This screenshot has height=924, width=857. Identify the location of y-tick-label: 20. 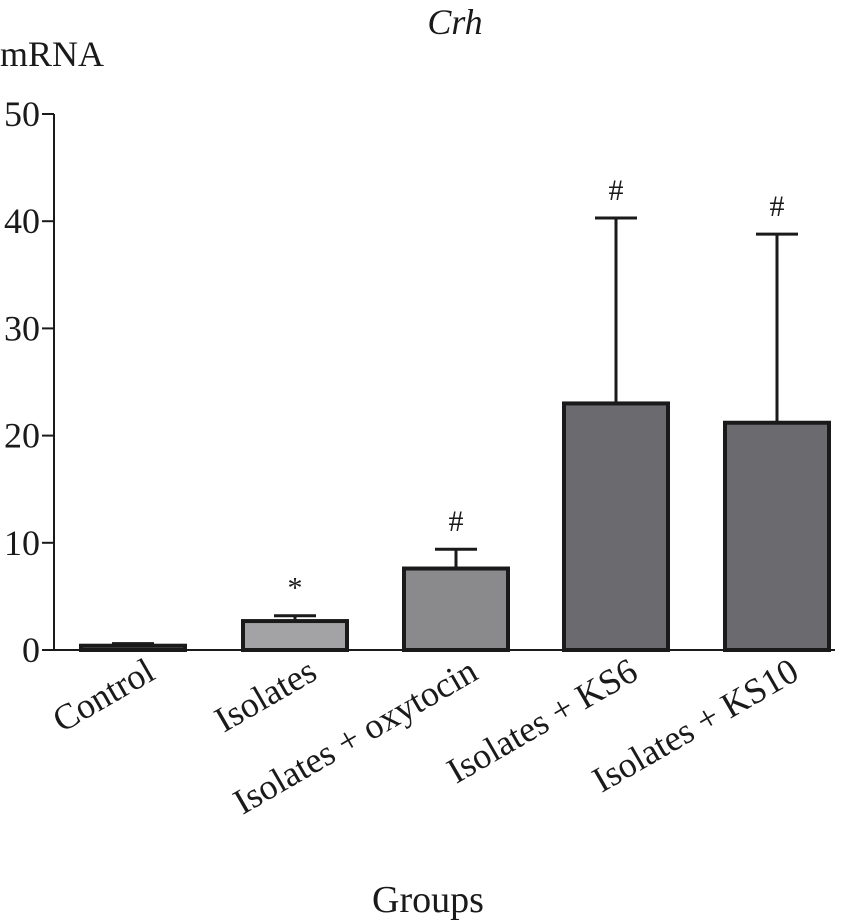
(22, 436).